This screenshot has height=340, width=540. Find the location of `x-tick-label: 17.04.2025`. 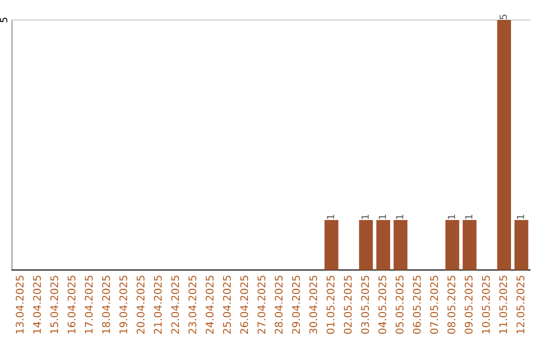

x-tick-label: 17.04.2025 is located at coordinates (88, 305).